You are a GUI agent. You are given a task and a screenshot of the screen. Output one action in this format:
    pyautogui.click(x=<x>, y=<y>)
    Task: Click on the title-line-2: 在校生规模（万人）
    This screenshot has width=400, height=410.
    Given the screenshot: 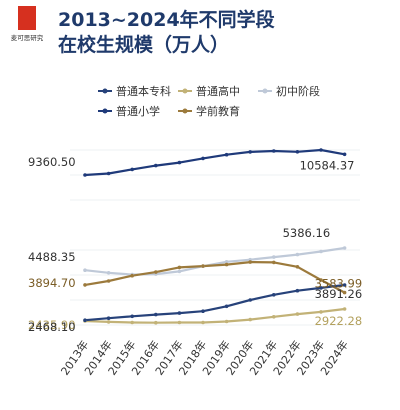 What is the action you would take?
    pyautogui.click(x=144, y=45)
    